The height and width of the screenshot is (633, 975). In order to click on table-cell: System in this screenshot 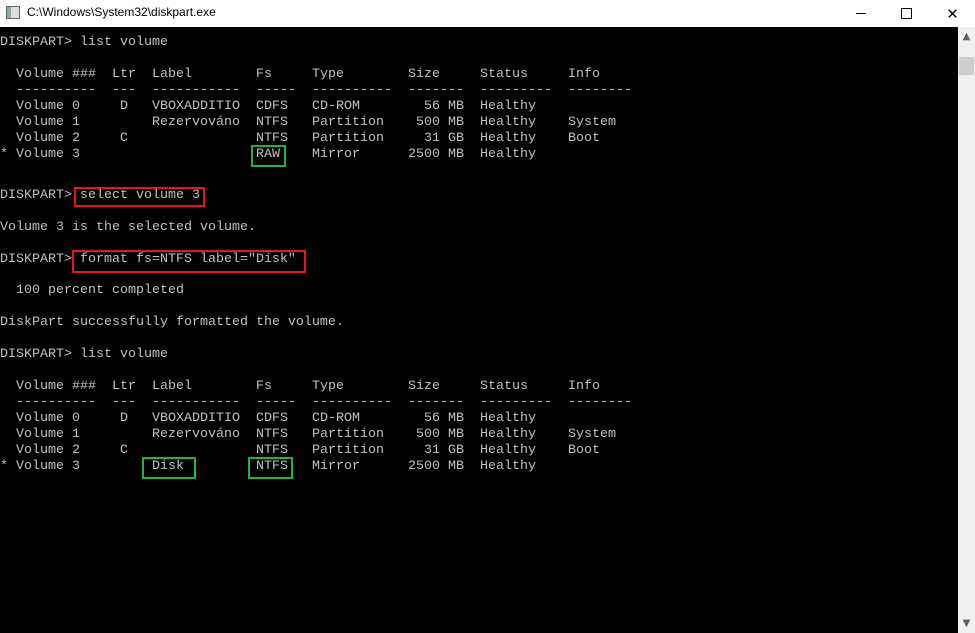, I will do `click(592, 122)`.